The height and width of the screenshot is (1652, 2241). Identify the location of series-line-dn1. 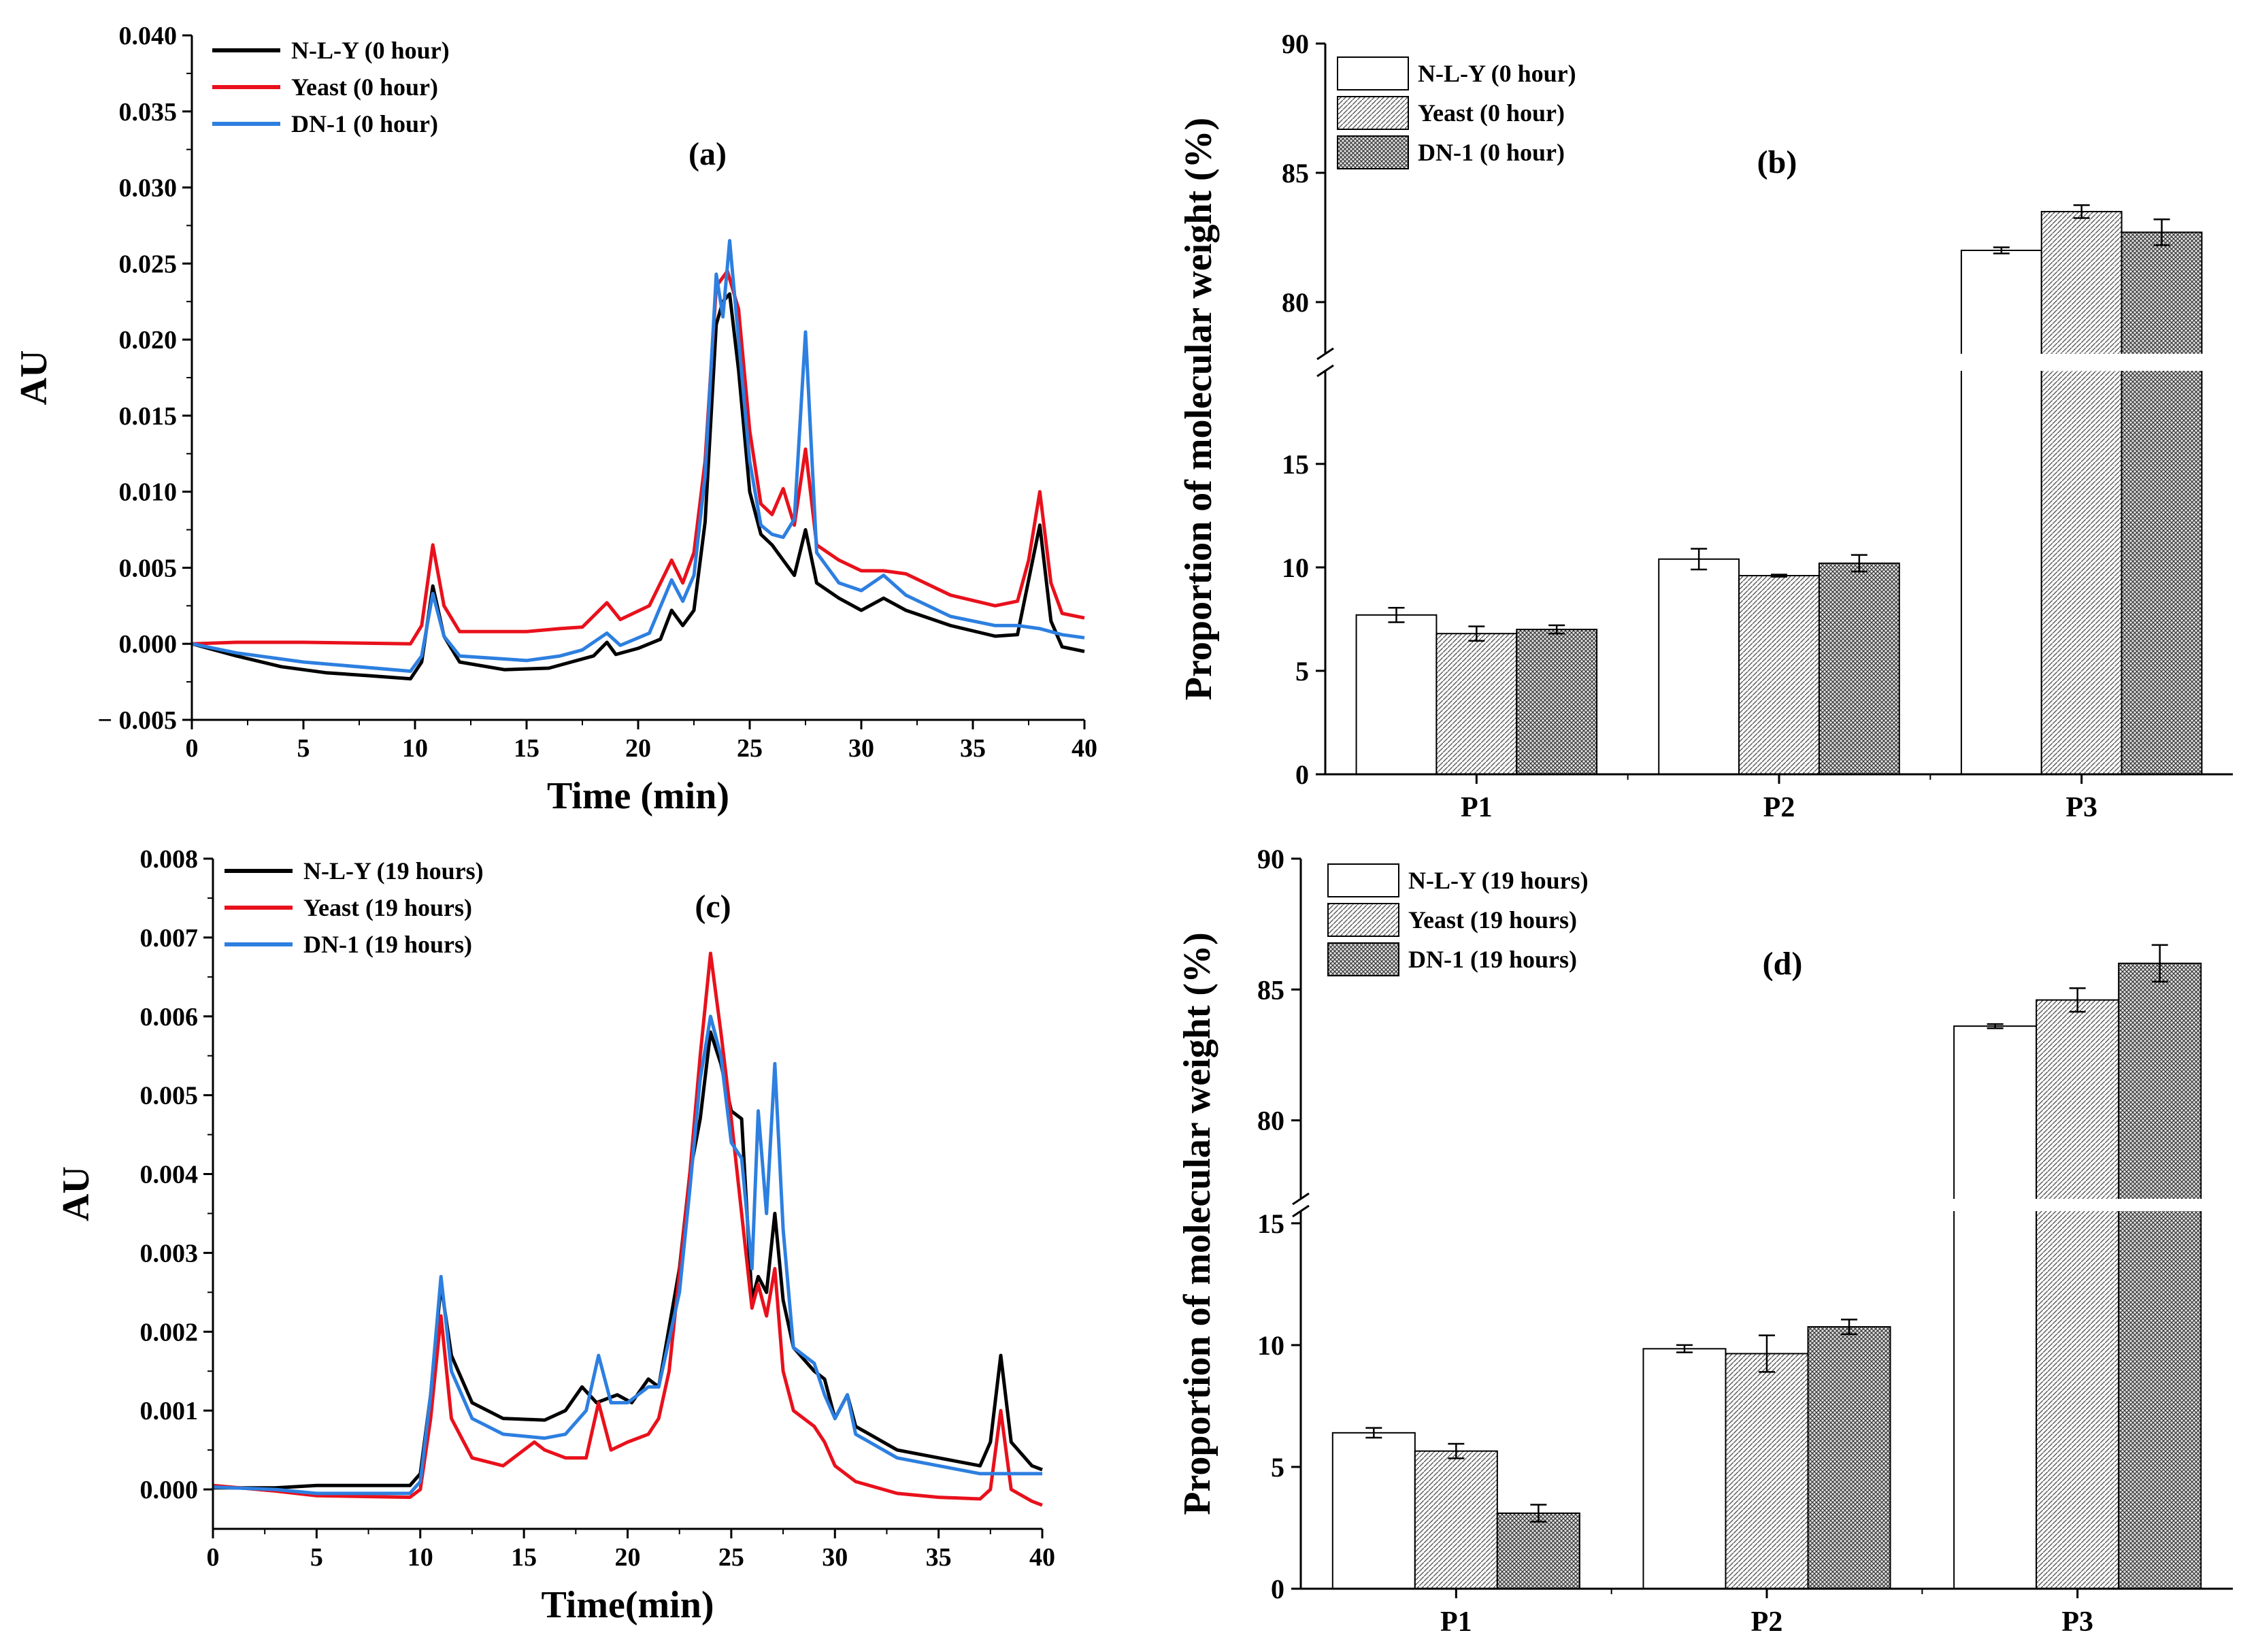
(627, 1255).